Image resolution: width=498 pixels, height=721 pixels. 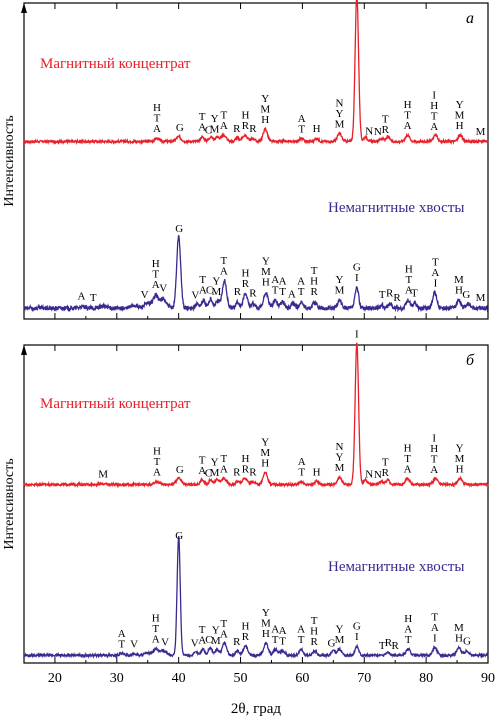 What do you see at coordinates (470, 18) in the screenshot?
I see `panel-letter: а` at bounding box center [470, 18].